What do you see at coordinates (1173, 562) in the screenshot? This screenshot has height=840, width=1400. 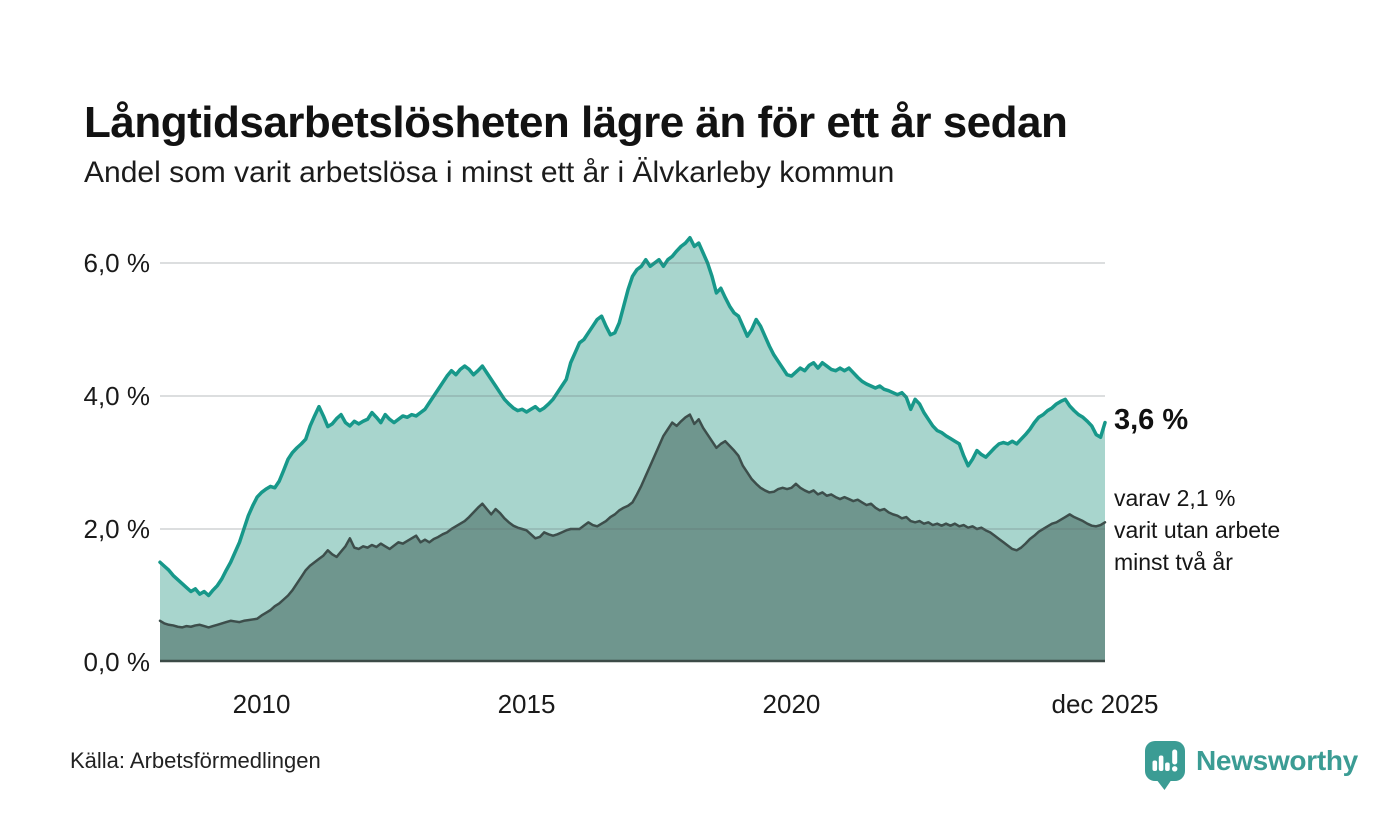 I see `annotation-line-3: minst två år` at bounding box center [1173, 562].